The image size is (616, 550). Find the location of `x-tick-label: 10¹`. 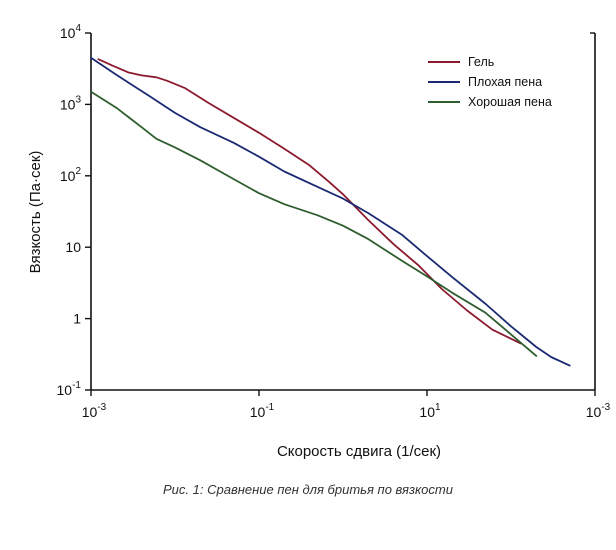

x-tick-label: 10¹ is located at coordinates (430, 411).